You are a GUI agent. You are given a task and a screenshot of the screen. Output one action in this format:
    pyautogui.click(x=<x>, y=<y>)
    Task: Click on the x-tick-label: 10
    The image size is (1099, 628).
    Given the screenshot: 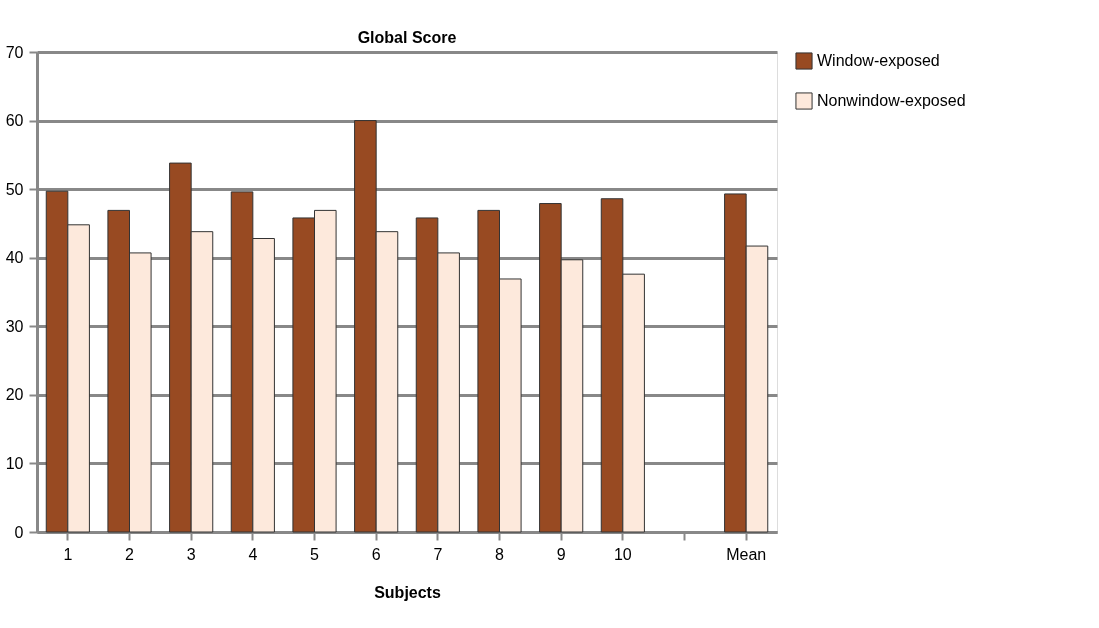 What is the action you would take?
    pyautogui.click(x=622, y=554)
    